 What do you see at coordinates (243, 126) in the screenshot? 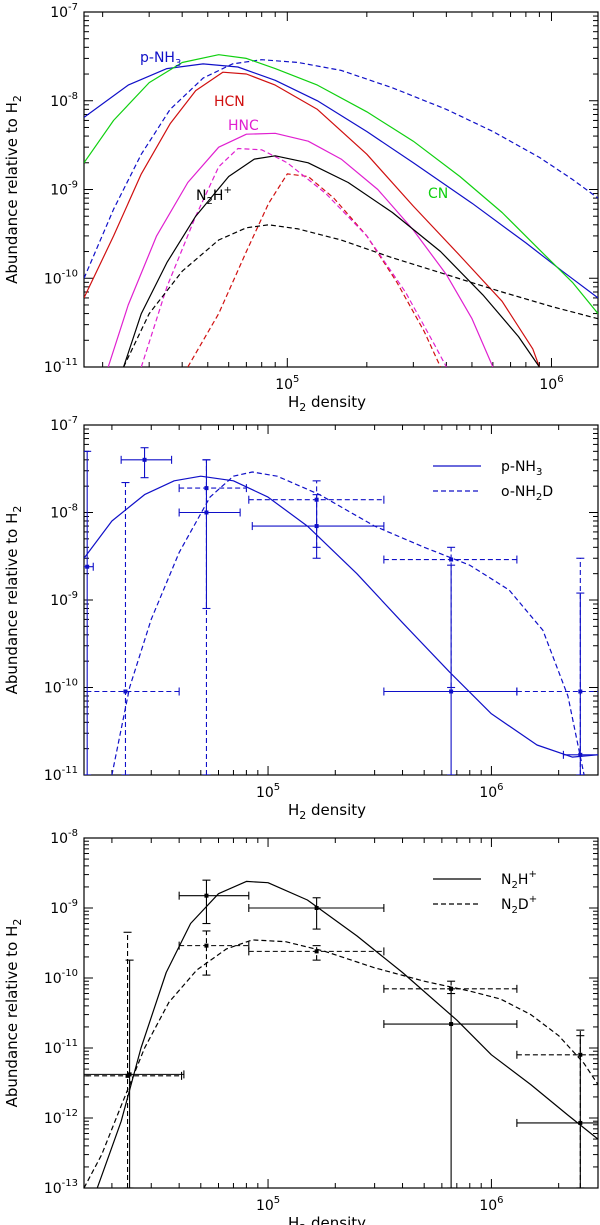
I see `curve-label-hnc: HNC` at bounding box center [243, 126].